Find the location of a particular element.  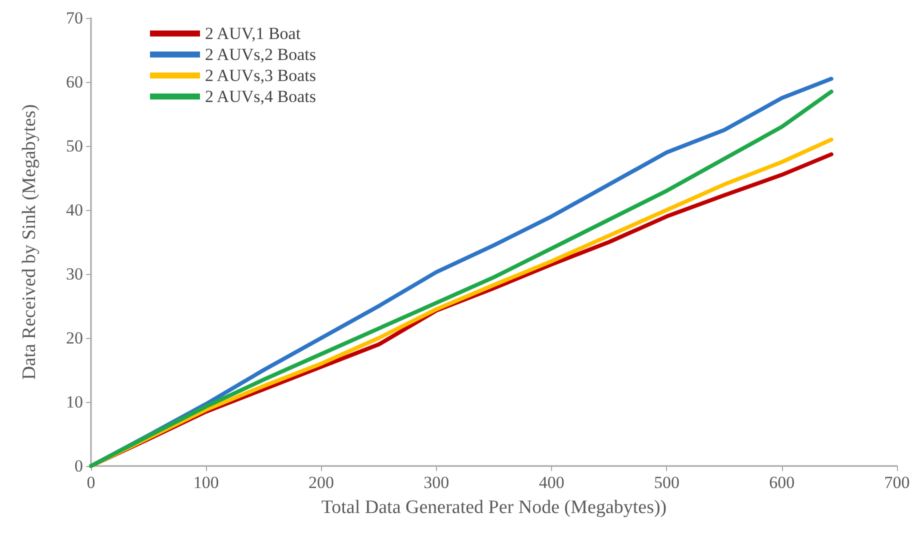

y-tick-label: 10 is located at coordinates (74, 402).